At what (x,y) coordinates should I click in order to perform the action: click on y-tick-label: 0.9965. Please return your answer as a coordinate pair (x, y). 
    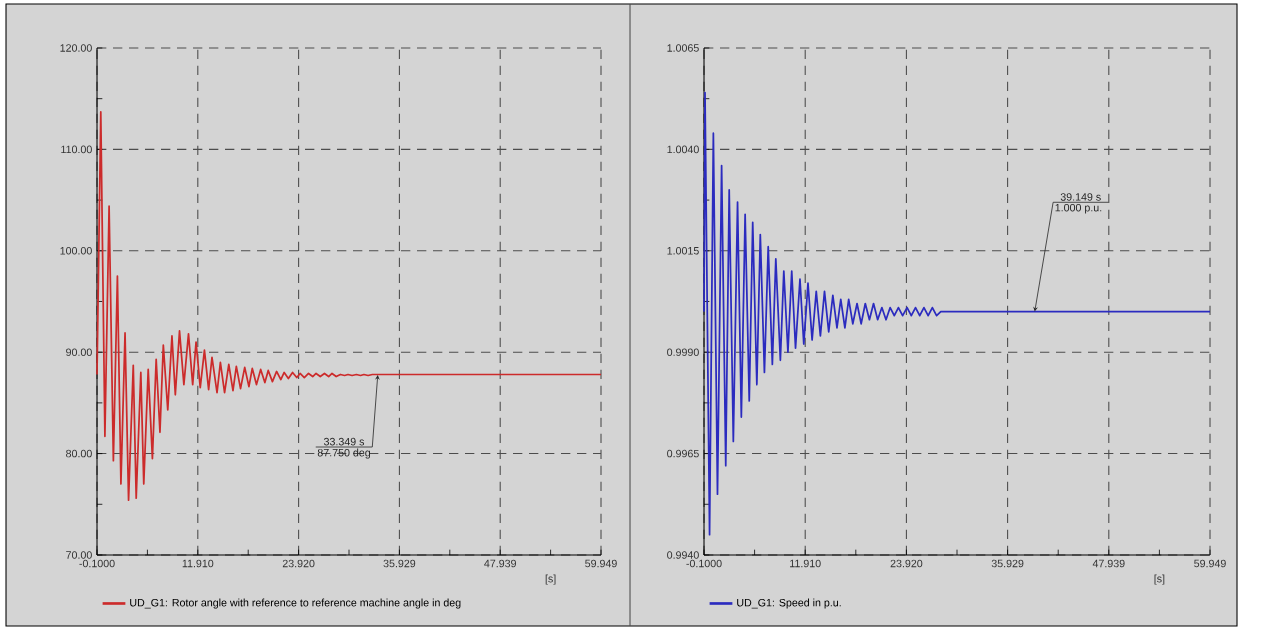
    Looking at the image, I should click on (683, 453).